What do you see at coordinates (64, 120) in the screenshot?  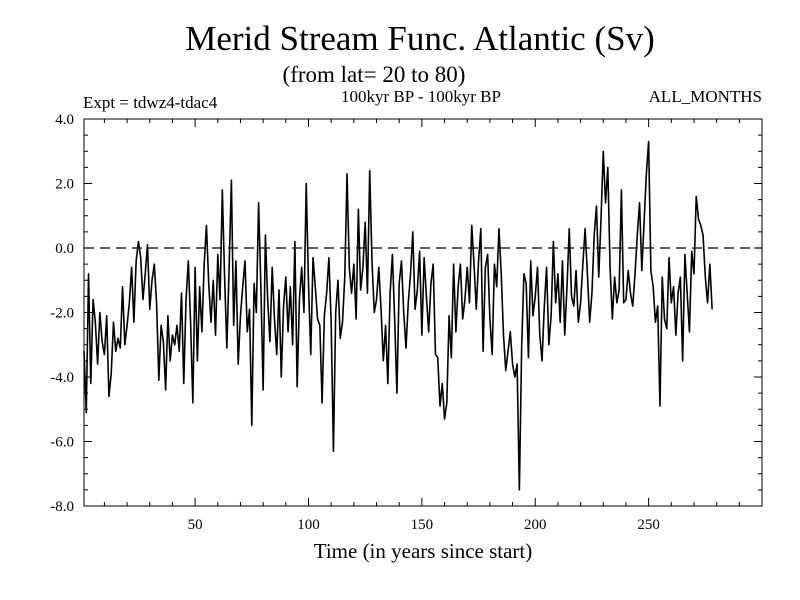 I see `y-tick-label: 4.0` at bounding box center [64, 120].